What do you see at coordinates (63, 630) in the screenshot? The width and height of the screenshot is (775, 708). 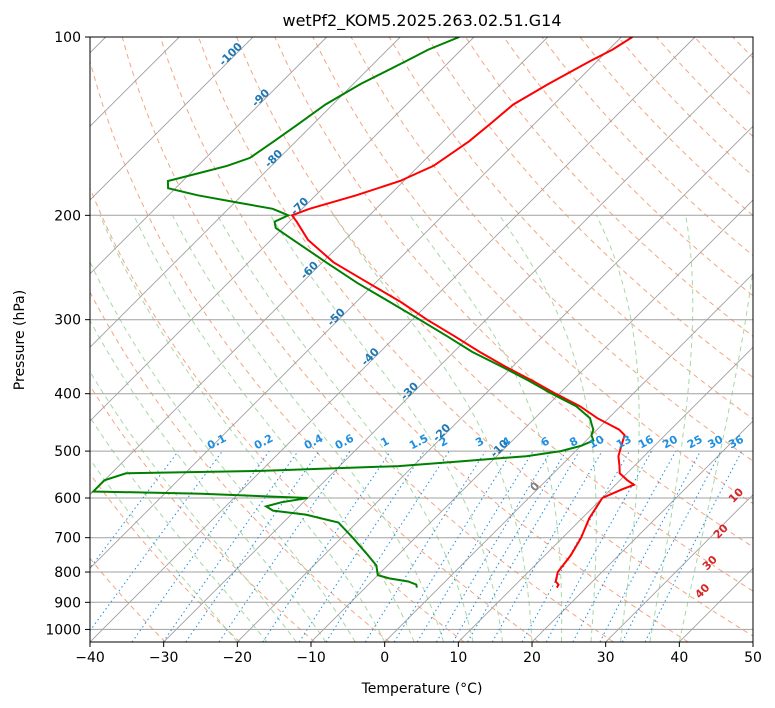 I see `y-tick-label: 1000` at bounding box center [63, 630].